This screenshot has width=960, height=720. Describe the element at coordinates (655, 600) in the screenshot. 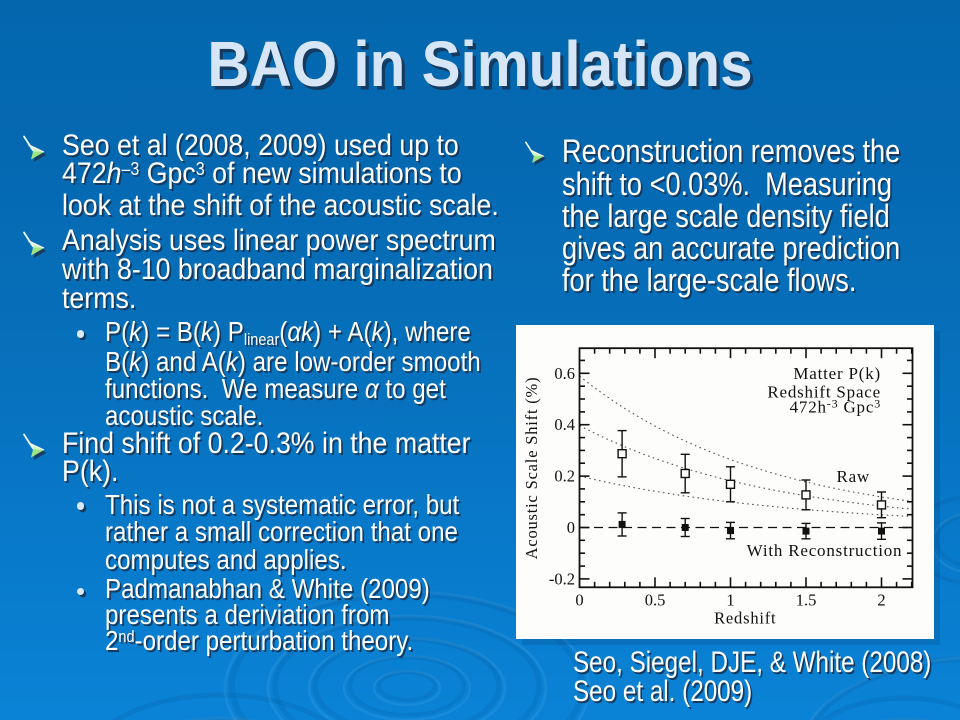

I see `svg-text: 0.5` at that location.